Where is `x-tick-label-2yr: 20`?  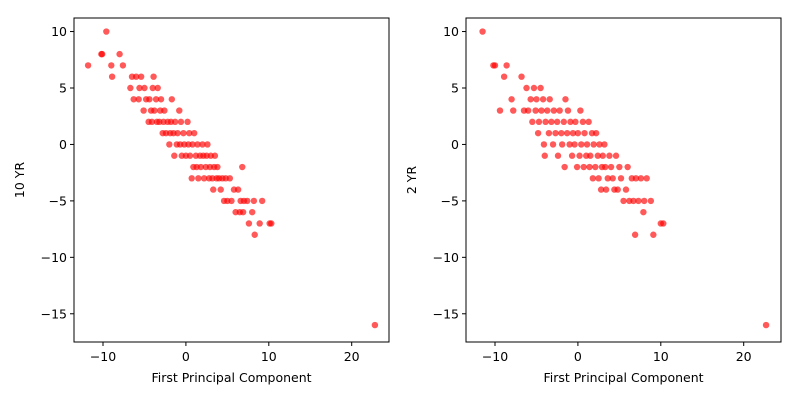
x-tick-label-2yr: 20 is located at coordinates (744, 356).